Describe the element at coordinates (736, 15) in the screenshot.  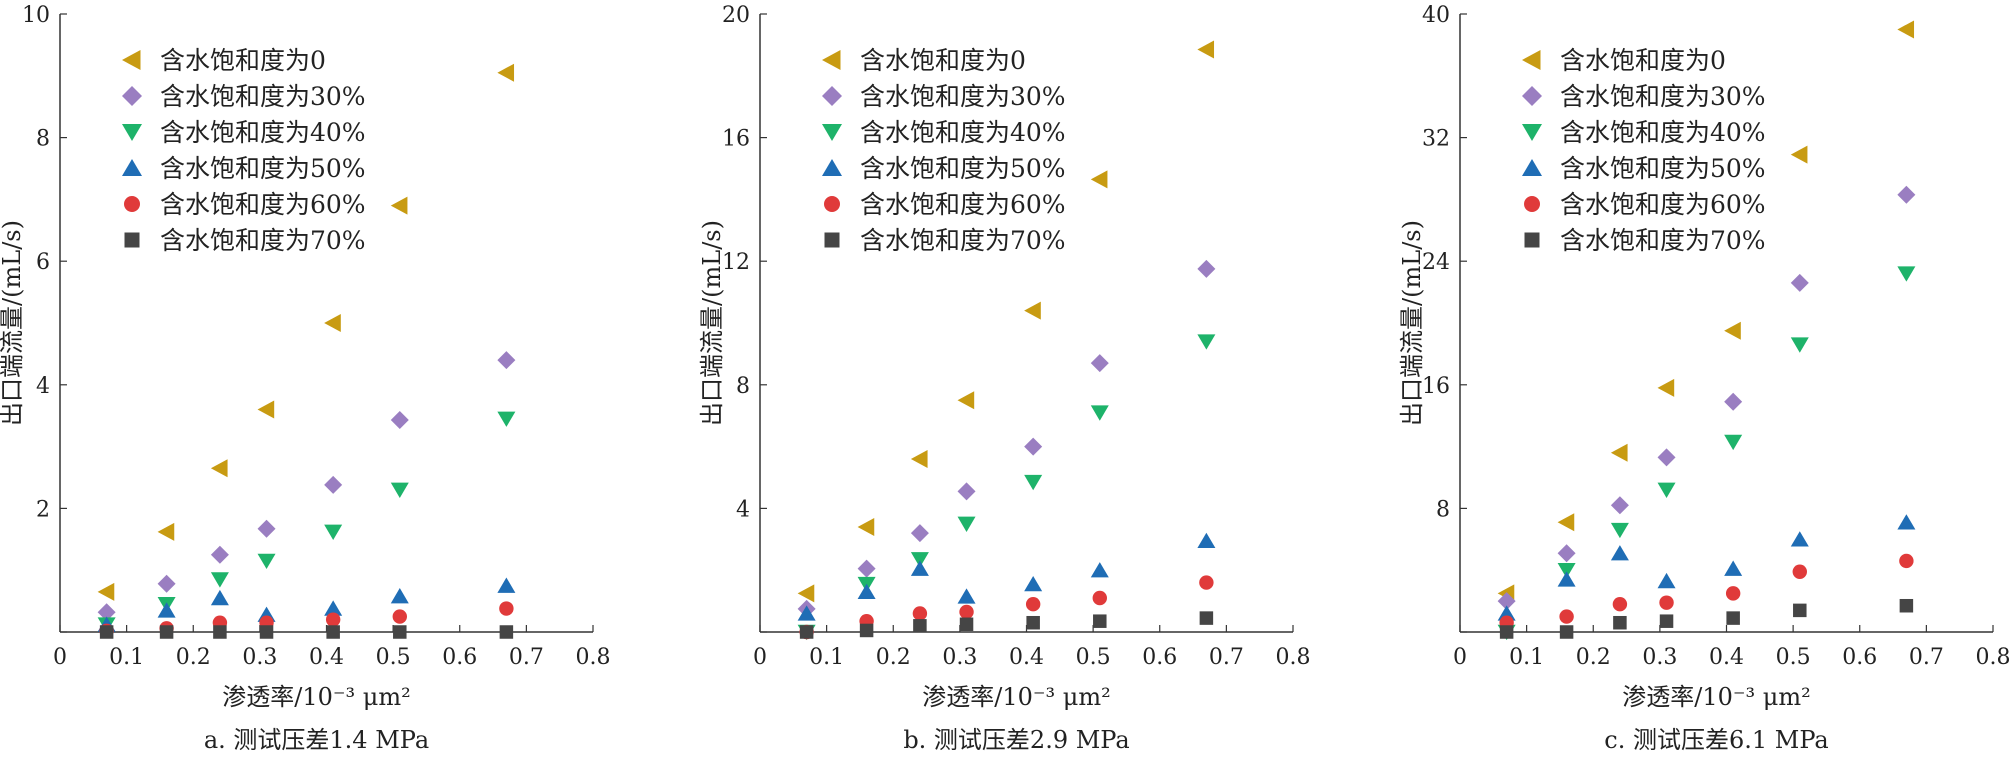
I see `y-tick-label: 20` at that location.